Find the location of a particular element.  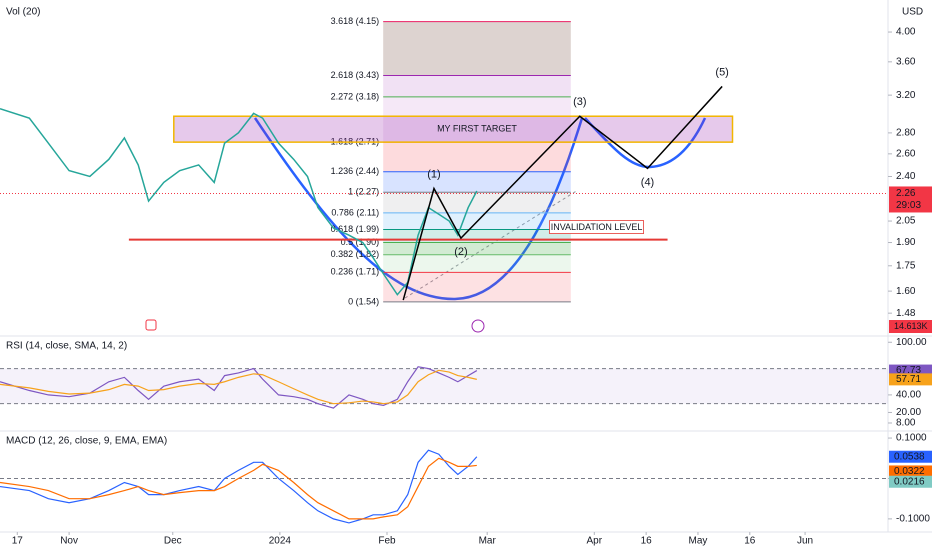

fib-label: 0.786 (2.11) is located at coordinates (355, 212).